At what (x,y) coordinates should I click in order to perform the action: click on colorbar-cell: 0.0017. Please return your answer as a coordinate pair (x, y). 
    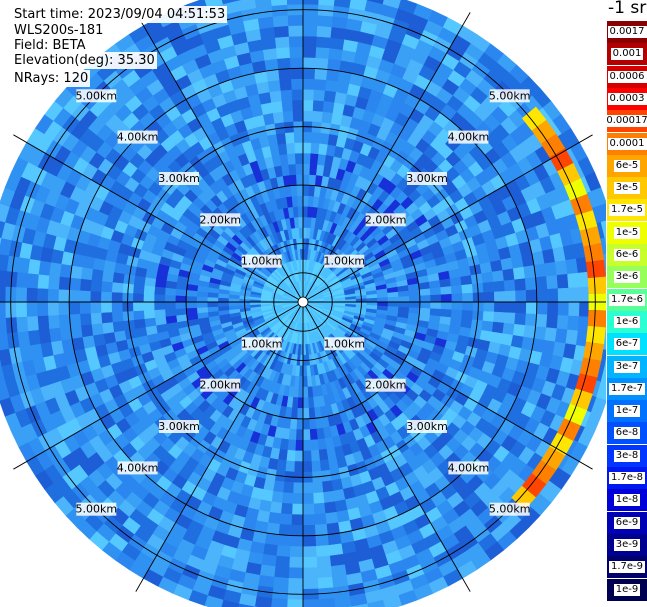
    Looking at the image, I should click on (627, 32).